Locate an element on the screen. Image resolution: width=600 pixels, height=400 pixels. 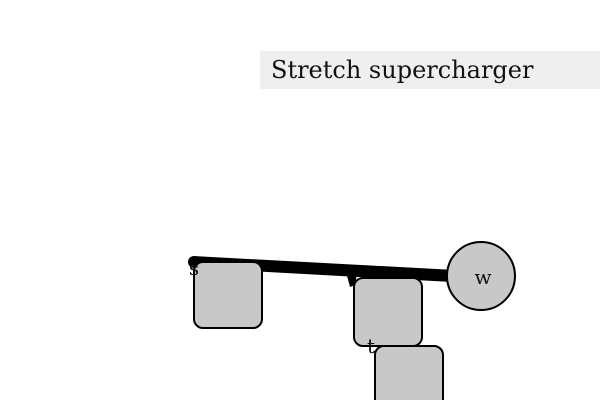
block-s-label: s is located at coordinates (194, 268).